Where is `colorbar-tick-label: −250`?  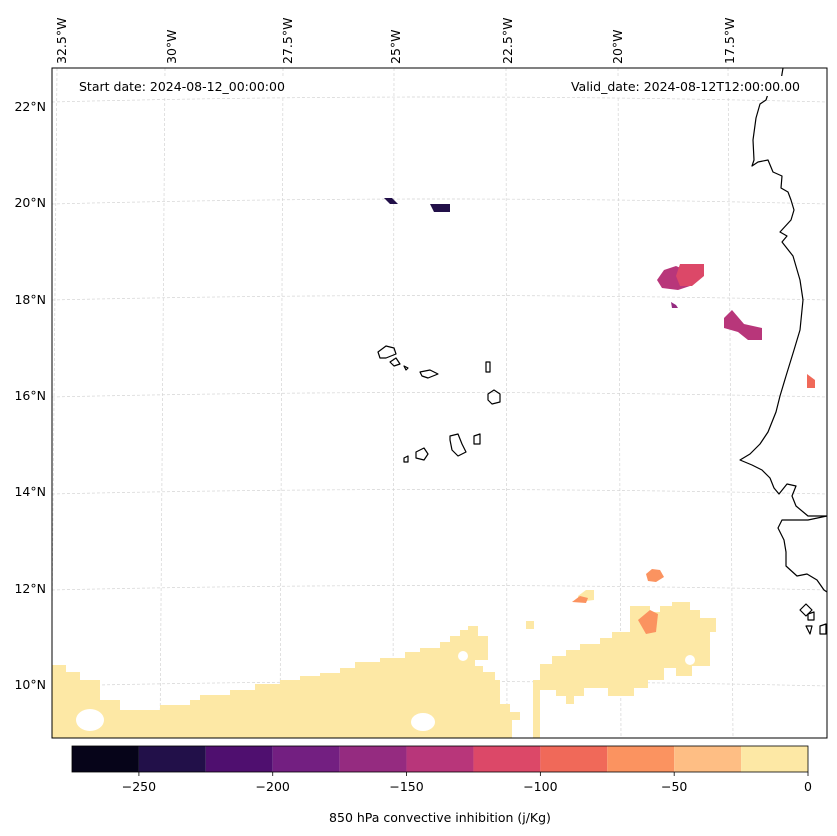
colorbar-tick-label: −250 is located at coordinates (139, 786).